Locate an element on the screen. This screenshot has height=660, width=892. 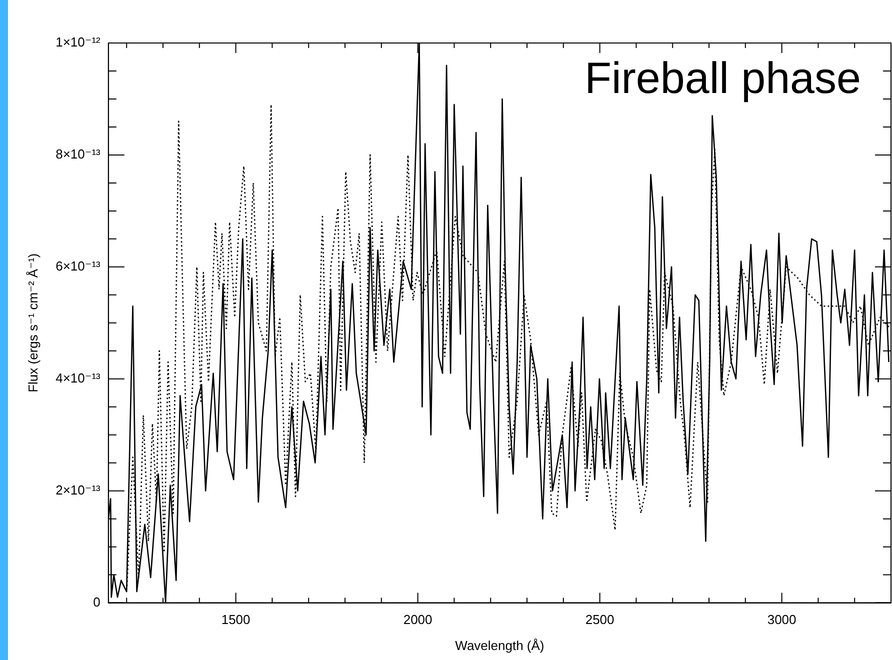
y-axis-title: Flux (ergs s⁻¹ cm⁻² Å⁻¹) is located at coordinates (32, 322).